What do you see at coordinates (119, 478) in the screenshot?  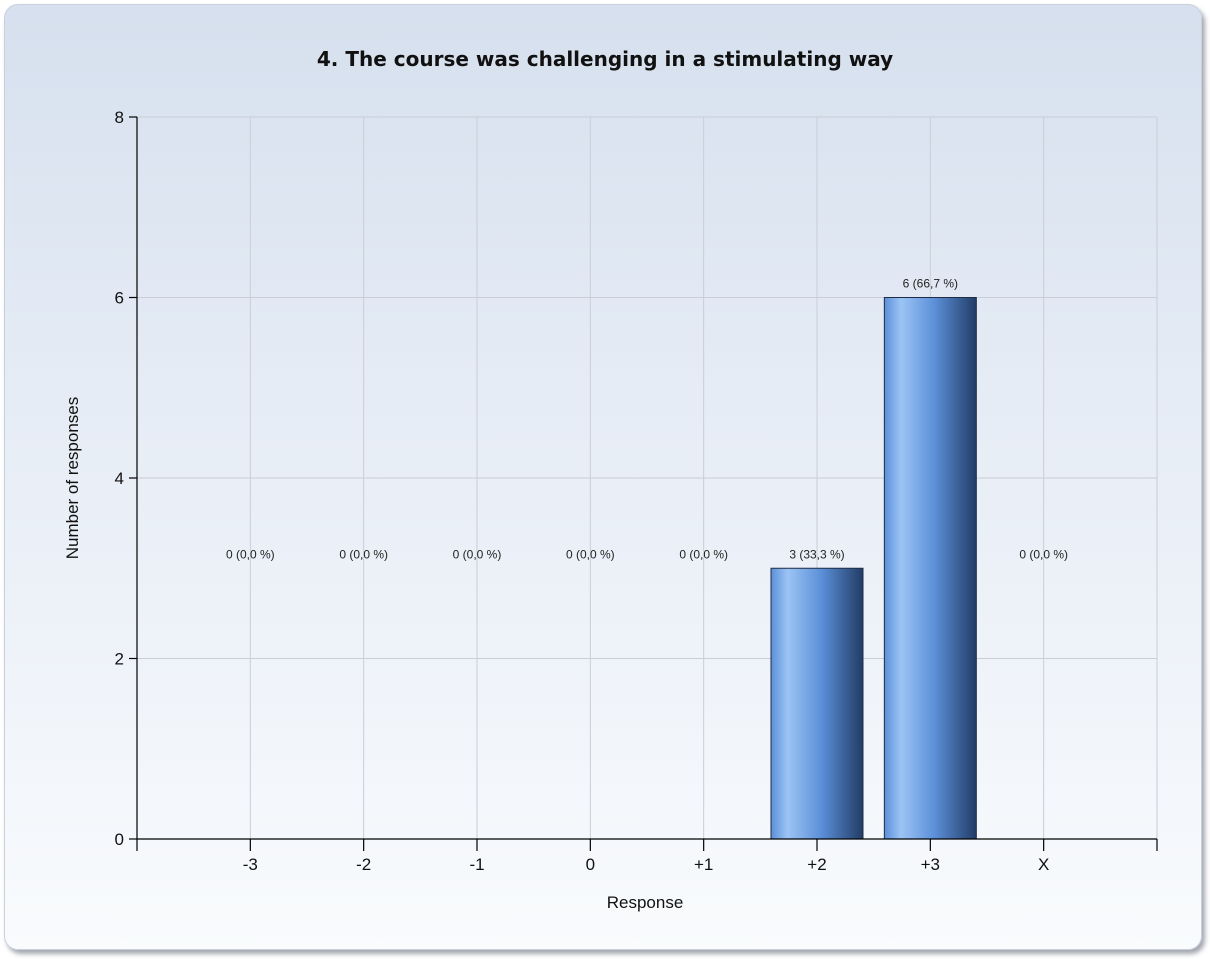 I see `y-tick-label: 4` at bounding box center [119, 478].